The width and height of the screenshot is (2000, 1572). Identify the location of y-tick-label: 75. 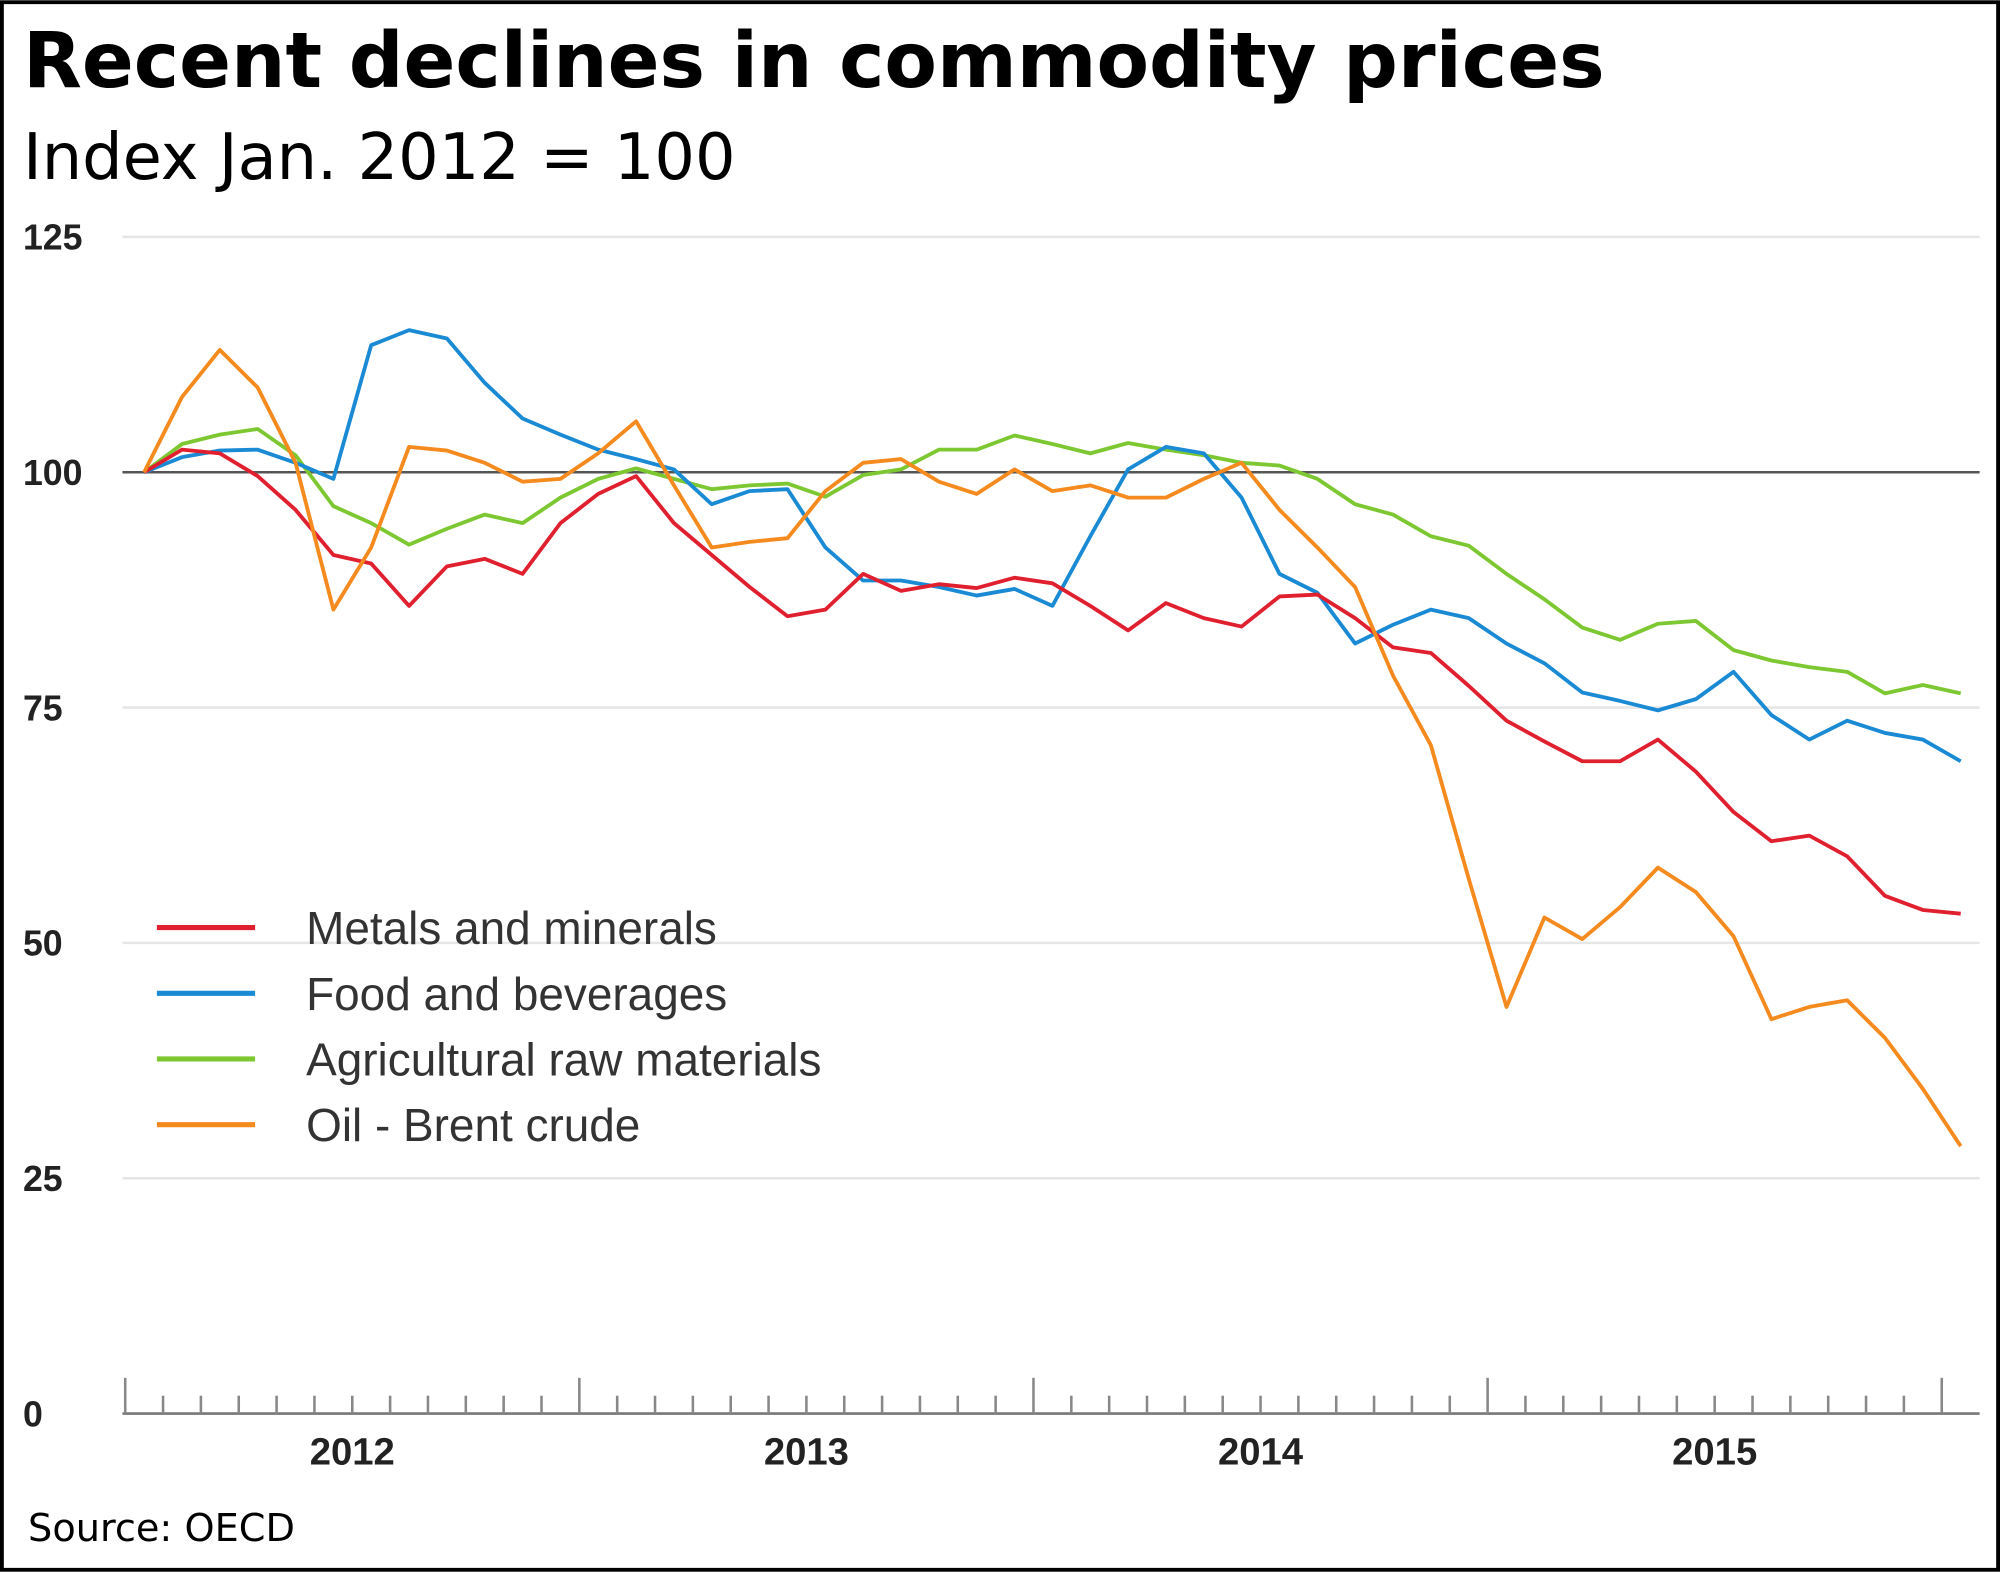
(43, 708).